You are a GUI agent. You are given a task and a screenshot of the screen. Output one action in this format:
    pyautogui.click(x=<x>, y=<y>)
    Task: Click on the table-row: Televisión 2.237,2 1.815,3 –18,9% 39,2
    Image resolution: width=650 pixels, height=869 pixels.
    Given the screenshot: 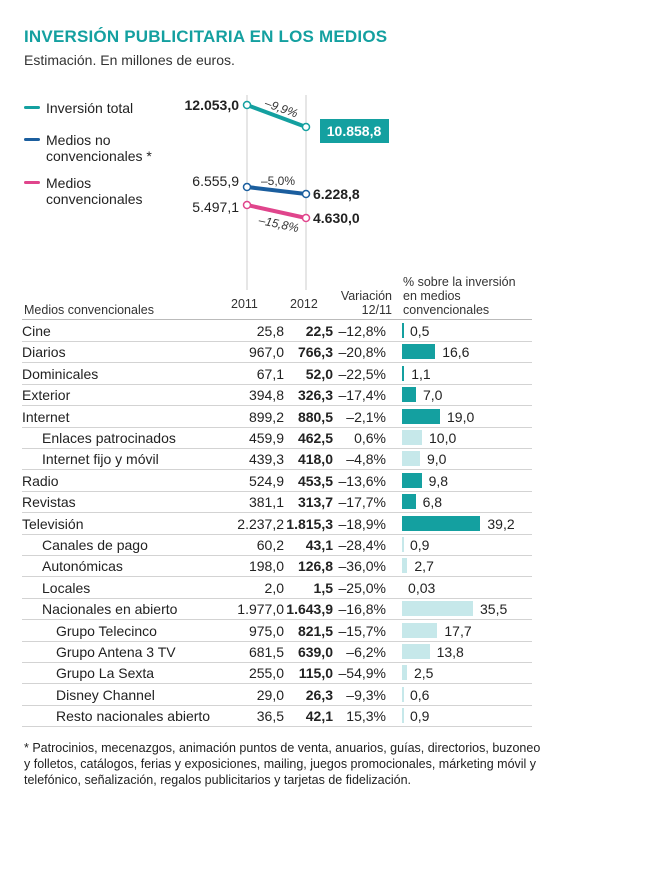 What is the action you would take?
    pyautogui.click(x=277, y=524)
    